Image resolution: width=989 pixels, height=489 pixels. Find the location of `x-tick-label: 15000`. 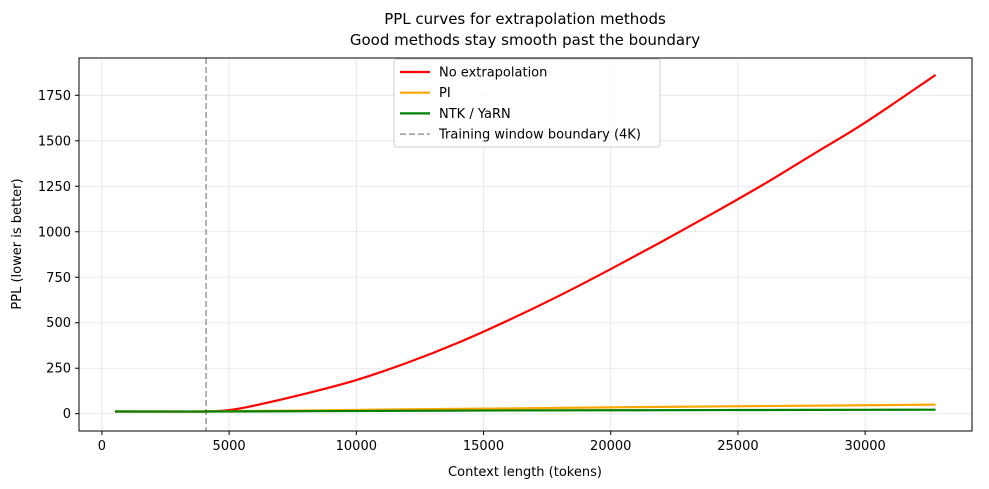

x-tick-label: 15000 is located at coordinates (483, 446).